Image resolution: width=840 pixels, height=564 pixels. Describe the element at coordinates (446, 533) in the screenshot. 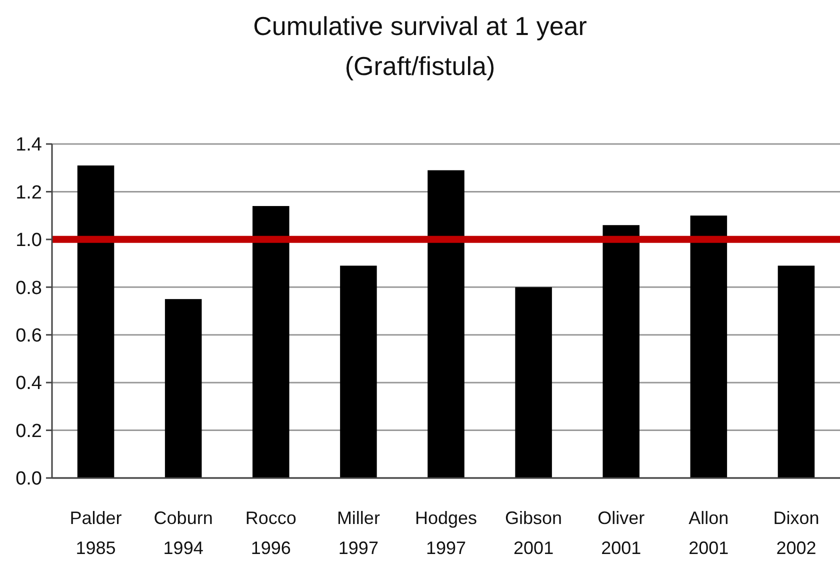

I see `x-tick-label: Hodges 1997` at that location.